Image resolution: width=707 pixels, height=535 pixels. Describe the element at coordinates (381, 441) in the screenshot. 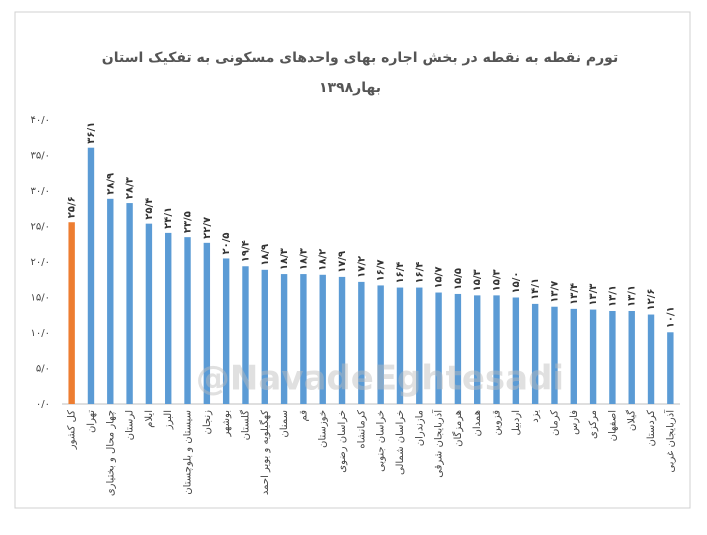

I see `x-tick-label: خراسان جنوبی` at that location.